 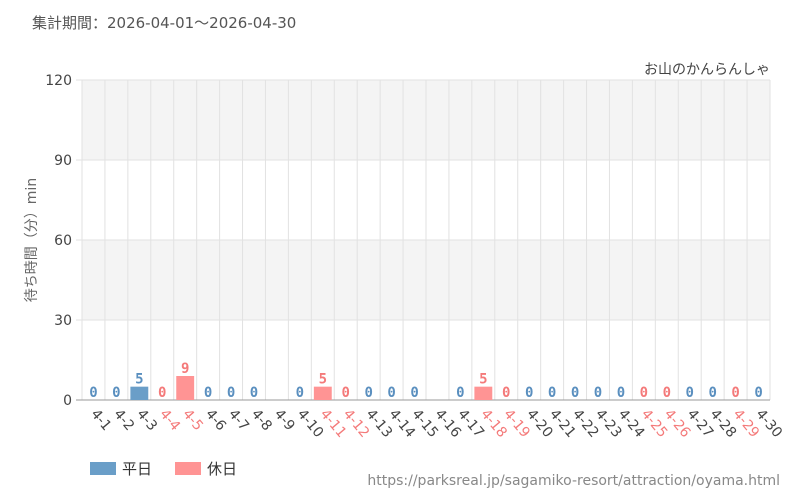 What do you see at coordinates (238, 420) in the screenshot?
I see `x-tick-label: 4-7` at bounding box center [238, 420].